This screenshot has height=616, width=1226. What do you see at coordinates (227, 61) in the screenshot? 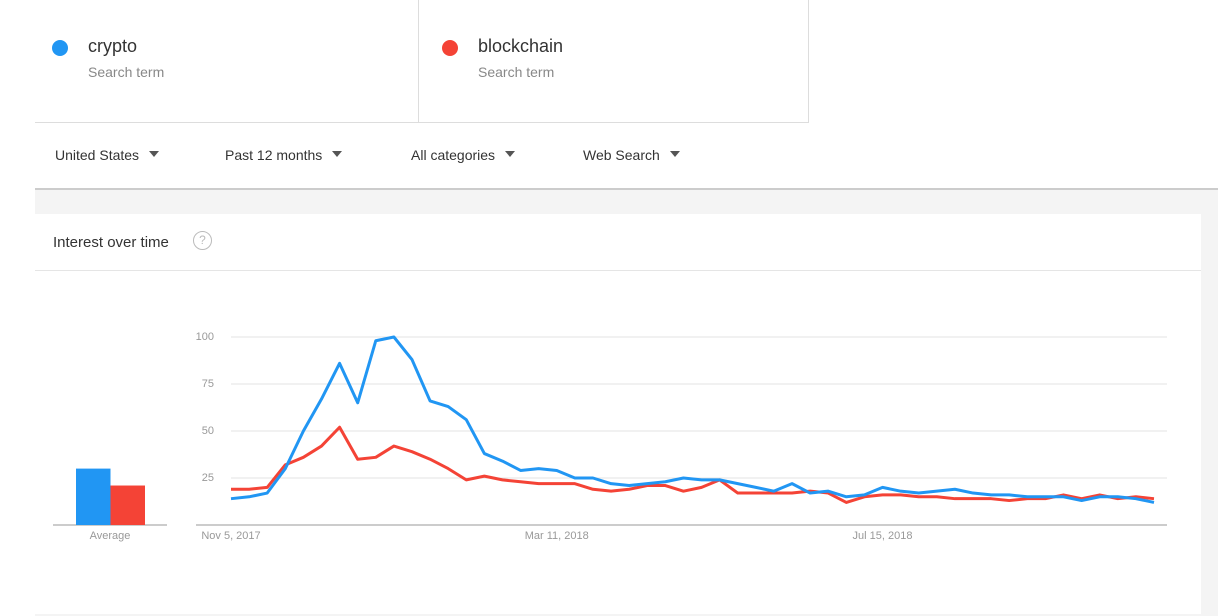
I see `term-card: crypto Search term` at bounding box center [227, 61].